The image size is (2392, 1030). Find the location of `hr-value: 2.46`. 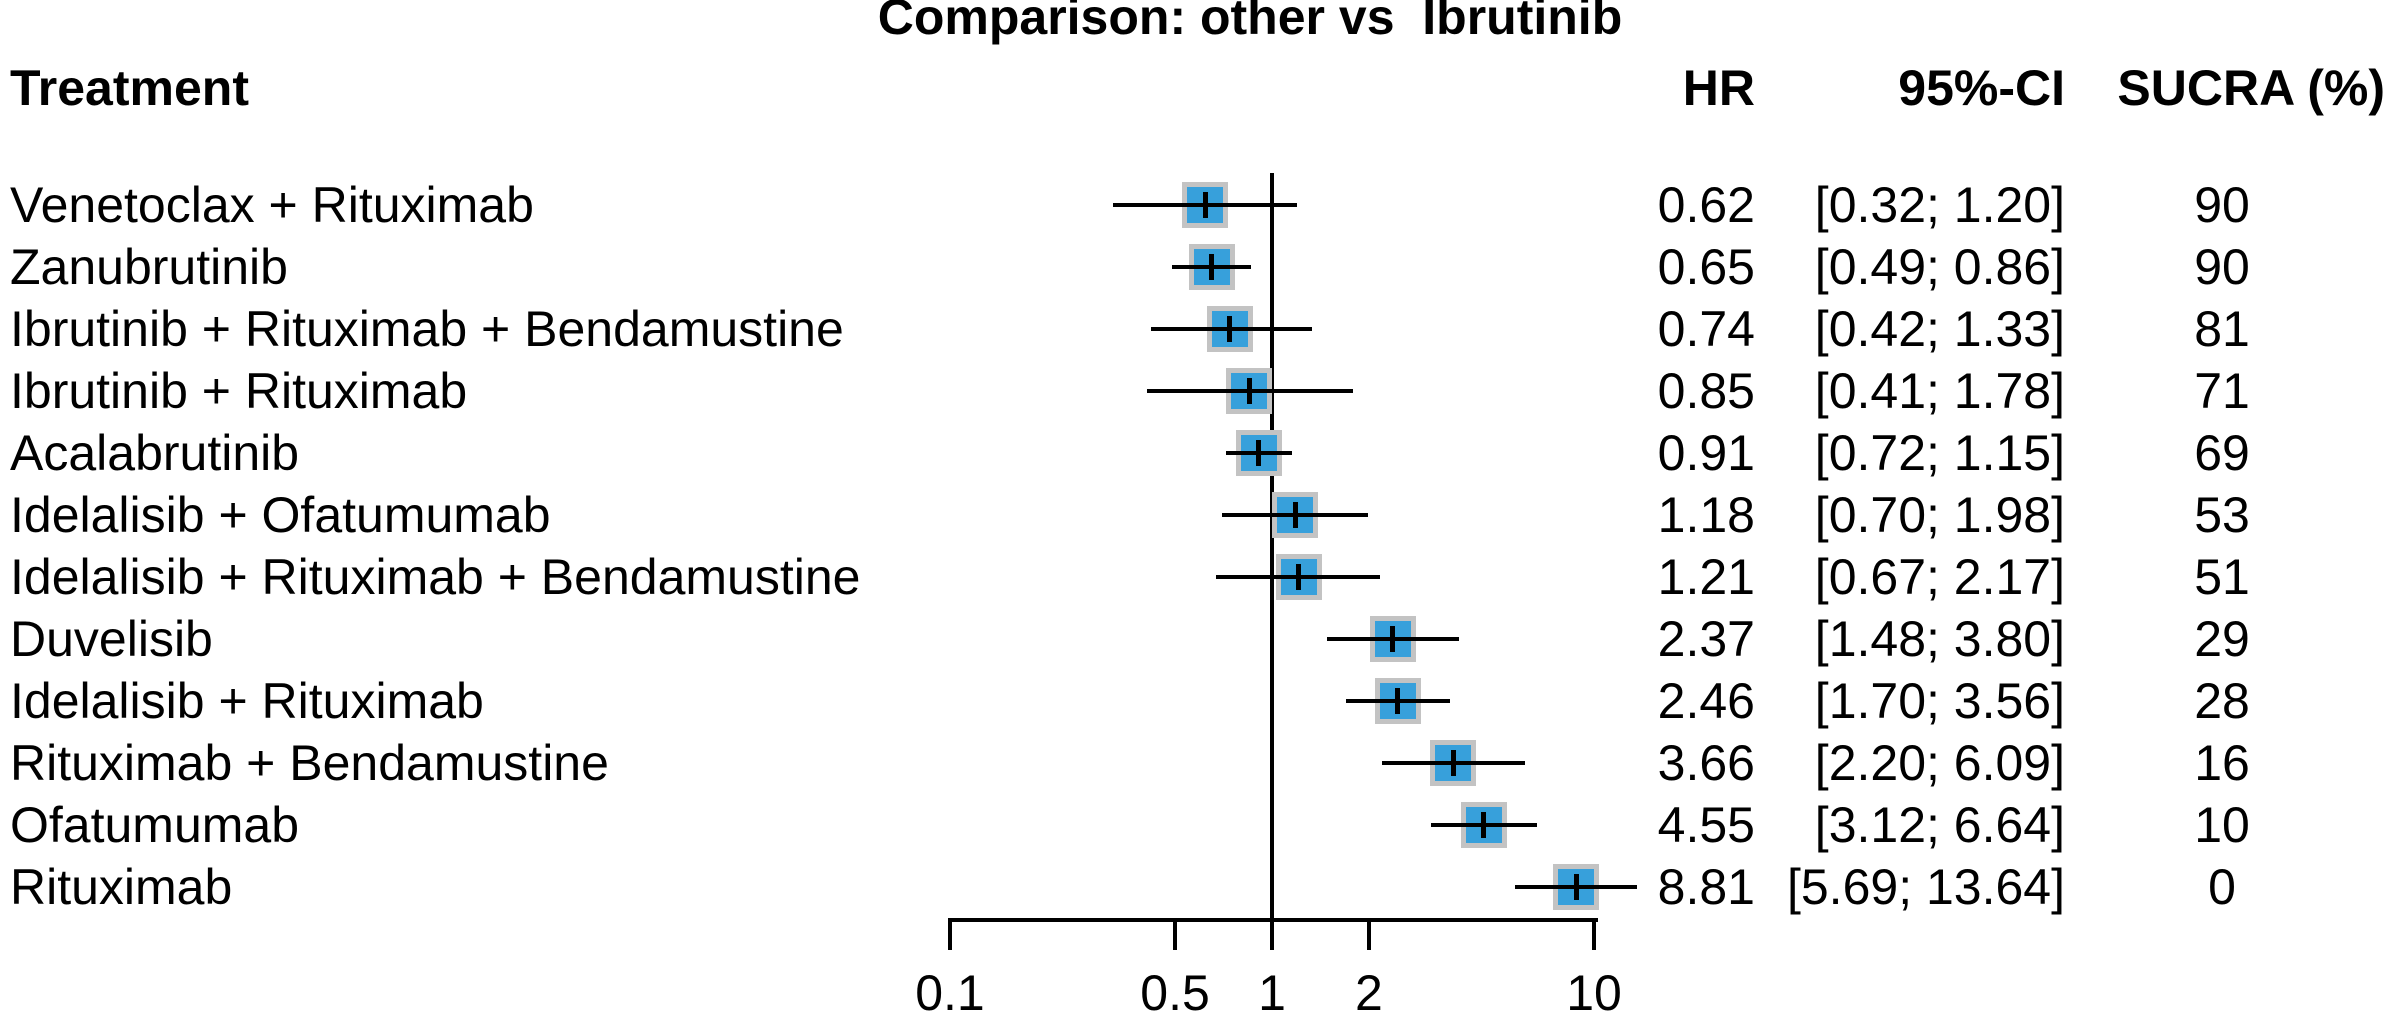

hr-value: 2.46 is located at coordinates (1706, 701).